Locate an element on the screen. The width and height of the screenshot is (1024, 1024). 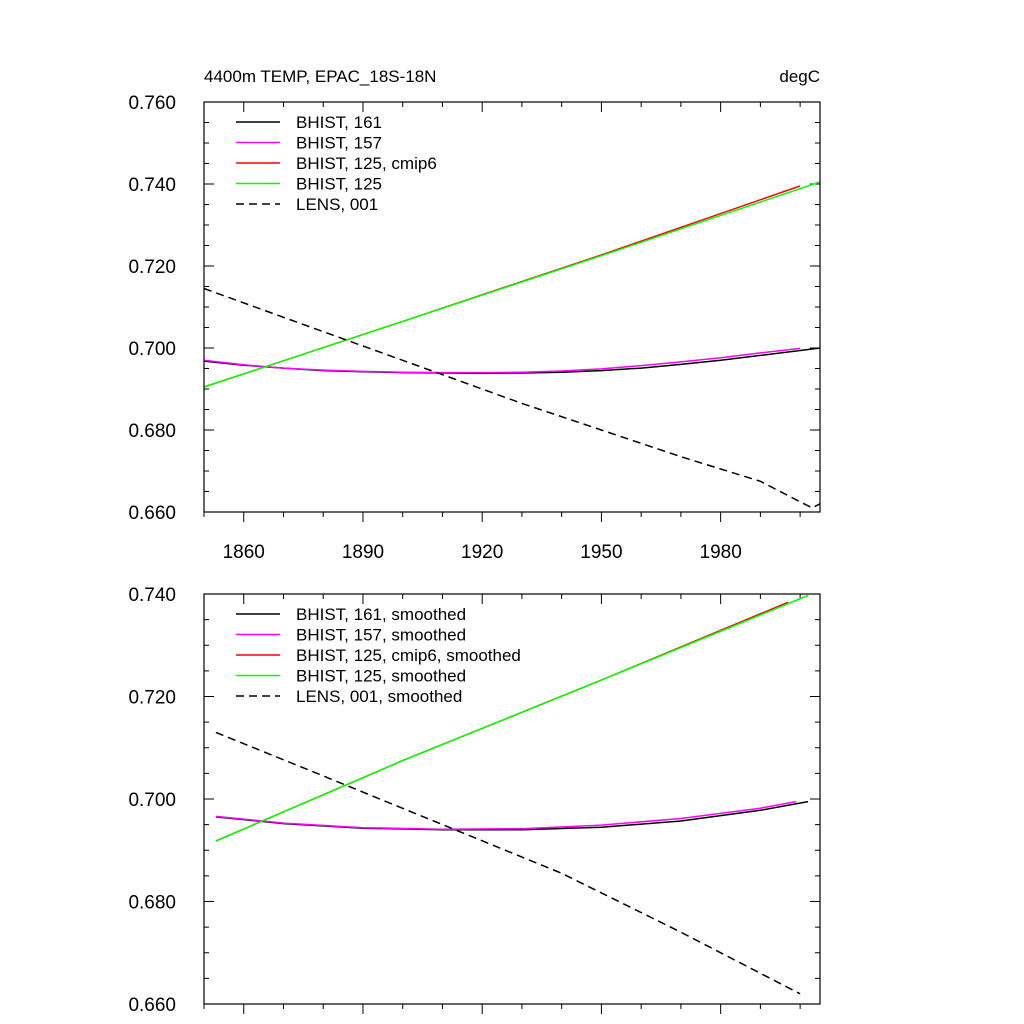
top-panel-y-tick-labels: 0.660 0.680 0.700 0.720 0.740 0.760 is located at coordinates (152, 308).